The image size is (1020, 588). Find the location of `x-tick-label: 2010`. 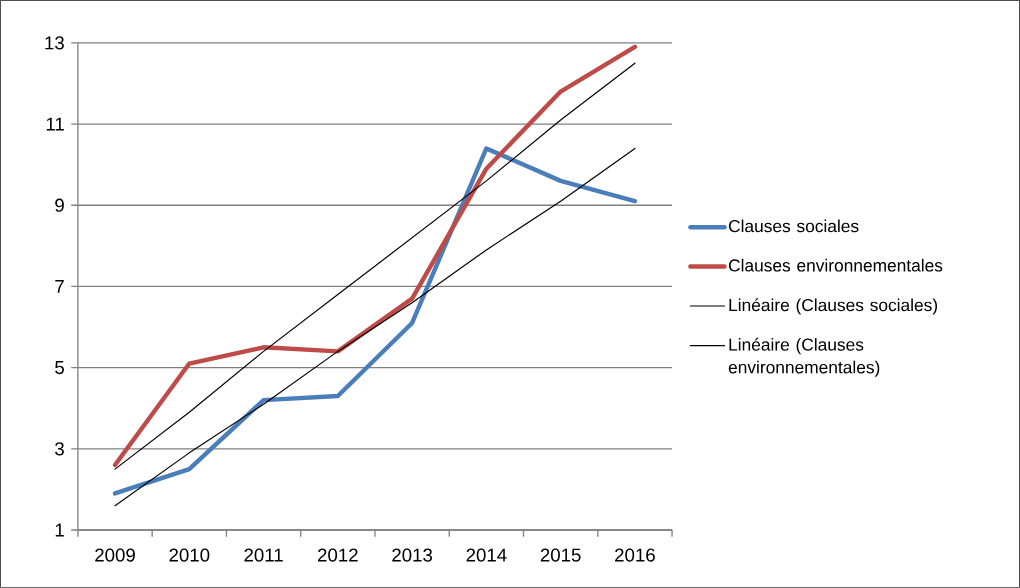

x-tick-label: 2010 is located at coordinates (189, 555).